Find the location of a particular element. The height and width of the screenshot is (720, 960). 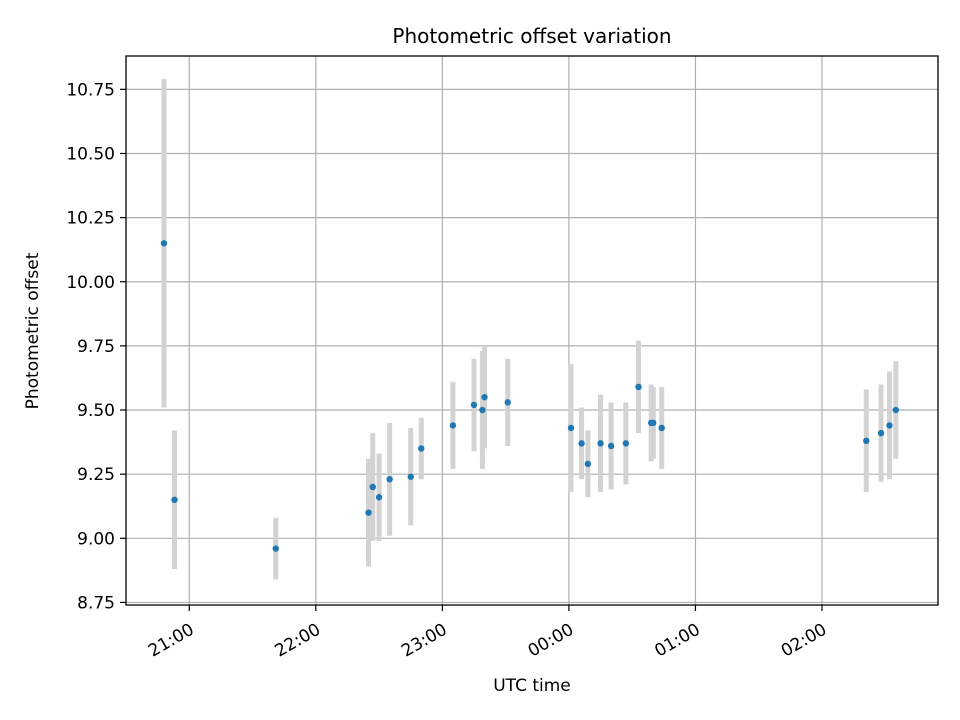

y-tick-label: 8.75 is located at coordinates (96, 603).